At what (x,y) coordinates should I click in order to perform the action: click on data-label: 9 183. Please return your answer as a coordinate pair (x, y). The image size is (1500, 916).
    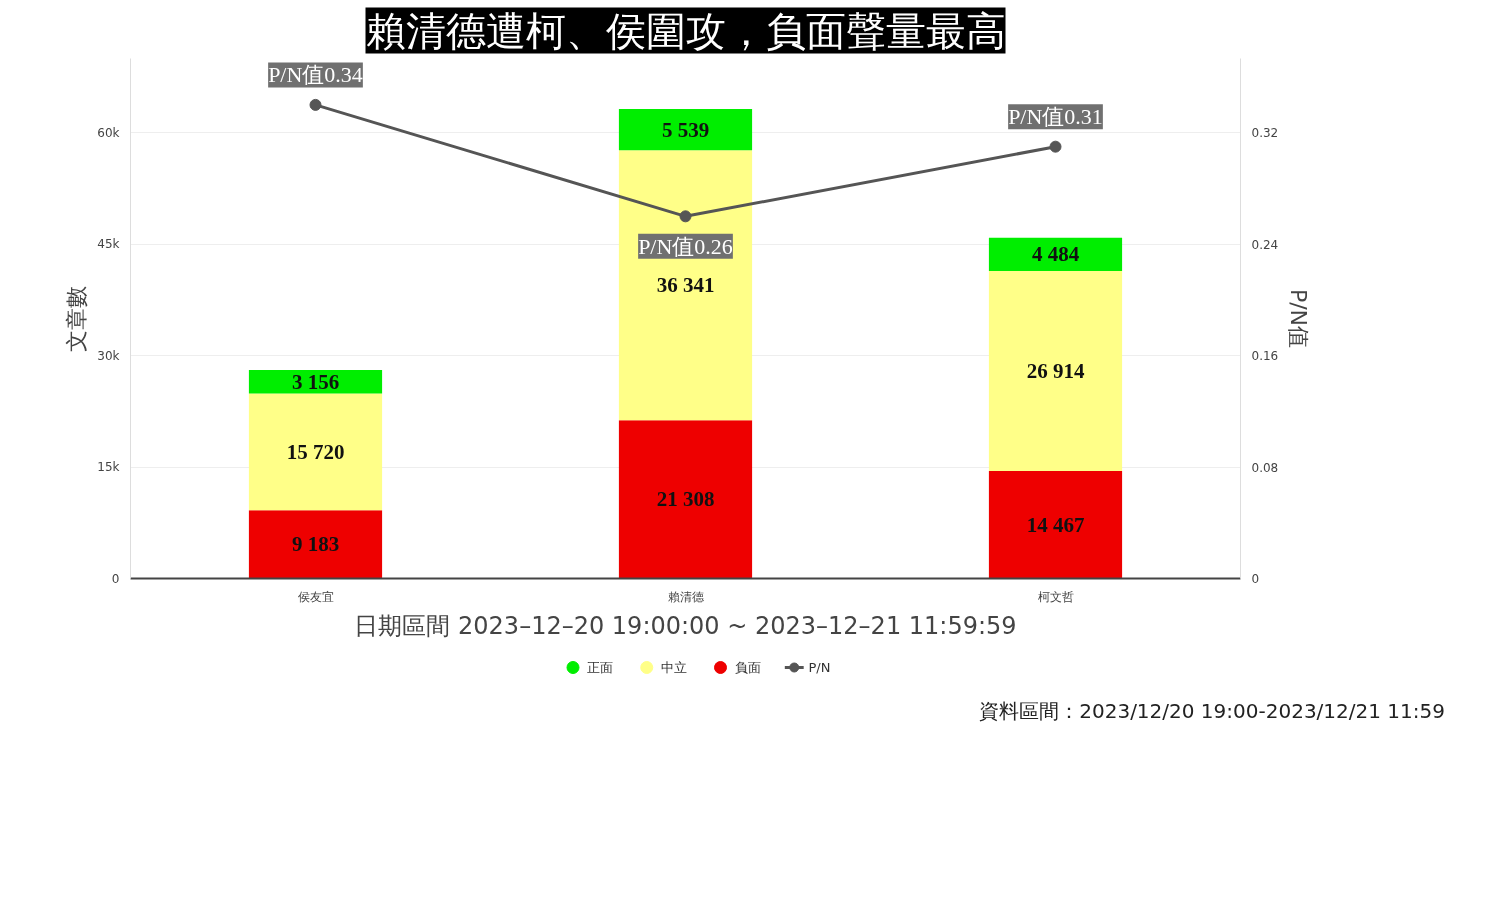
    Looking at the image, I should click on (315, 544).